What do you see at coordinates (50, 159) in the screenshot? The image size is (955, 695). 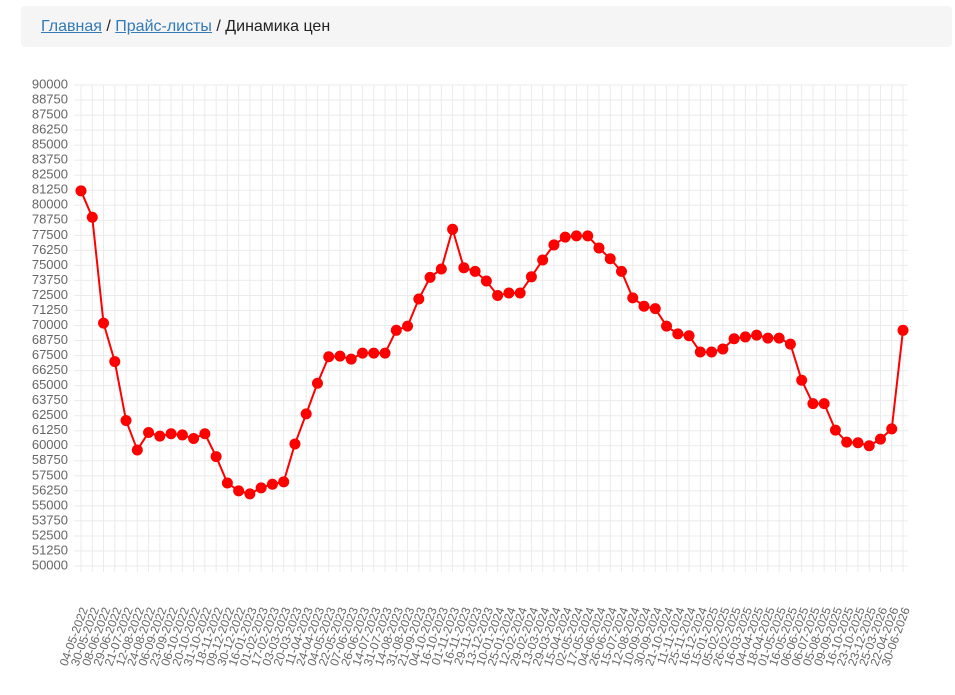 I see `y-tick-label: 83750` at bounding box center [50, 159].